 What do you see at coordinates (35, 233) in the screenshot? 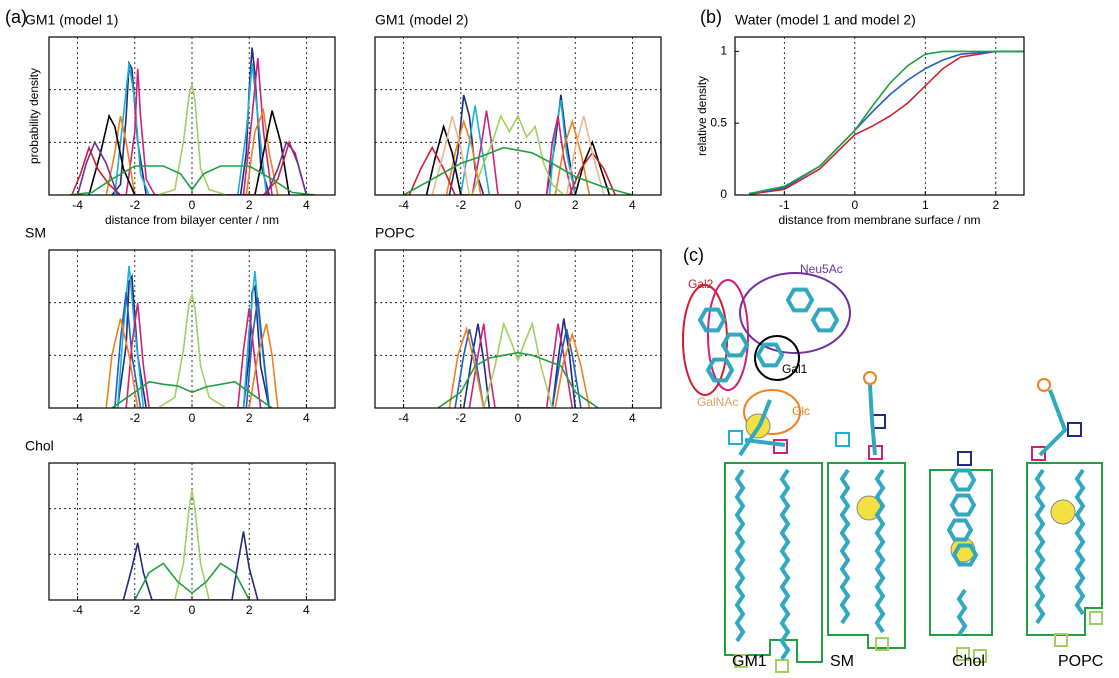
I see `chart-title: SM` at bounding box center [35, 233].